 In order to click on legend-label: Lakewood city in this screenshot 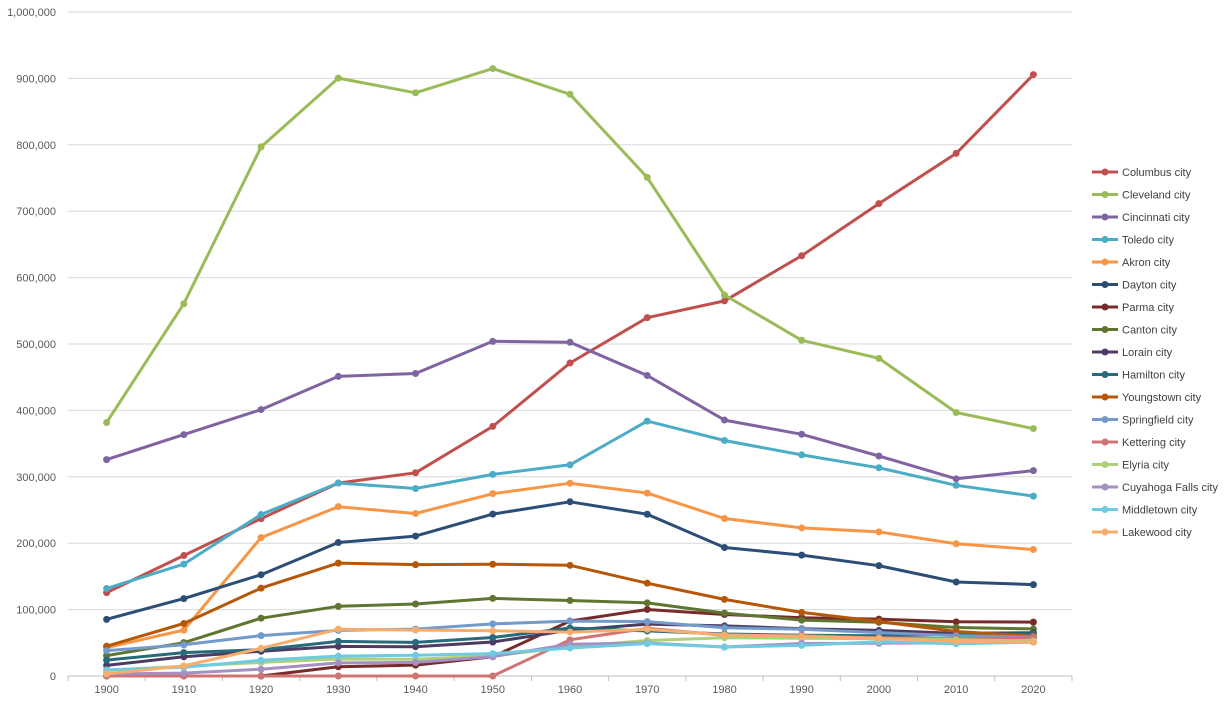, I will do `click(1157, 533)`.